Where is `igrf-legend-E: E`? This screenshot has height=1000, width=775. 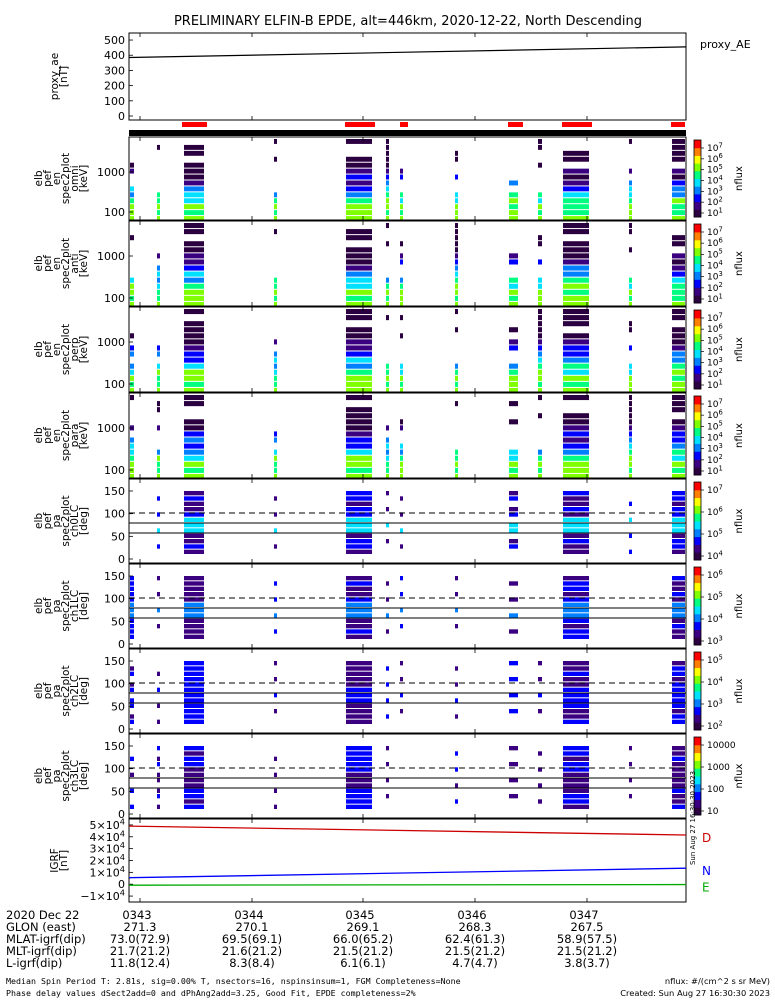
igrf-legend-E: E is located at coordinates (706, 888).